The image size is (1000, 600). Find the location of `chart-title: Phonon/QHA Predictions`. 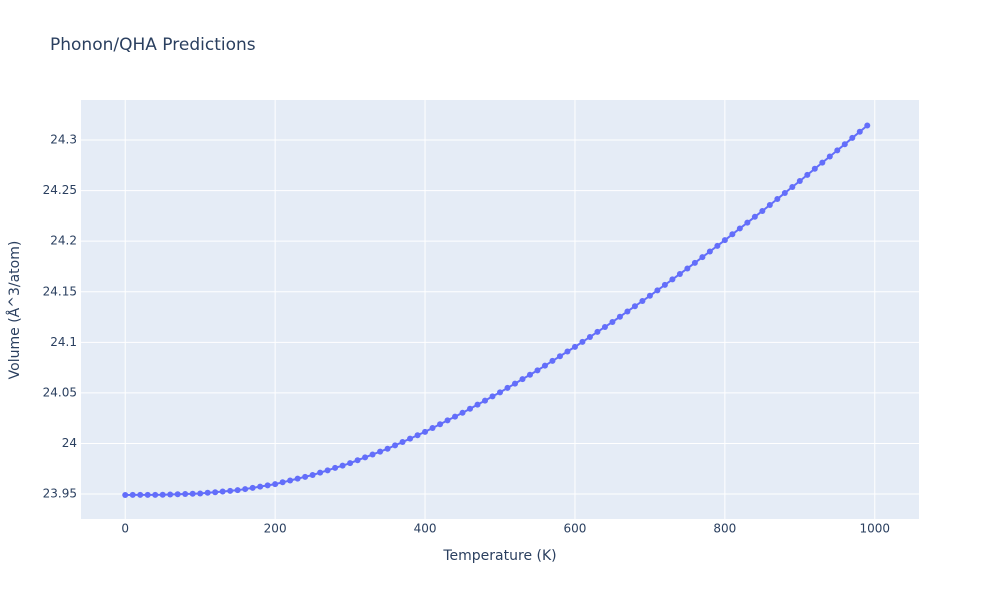

chart-title: Phonon/QHA Predictions is located at coordinates (153, 45).